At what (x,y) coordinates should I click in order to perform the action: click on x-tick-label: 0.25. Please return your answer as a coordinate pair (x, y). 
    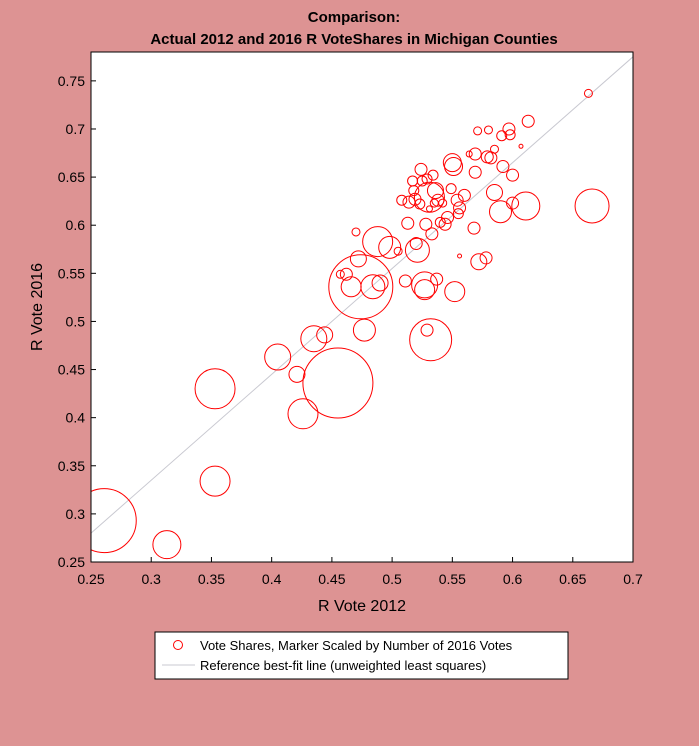
    Looking at the image, I should click on (90, 579).